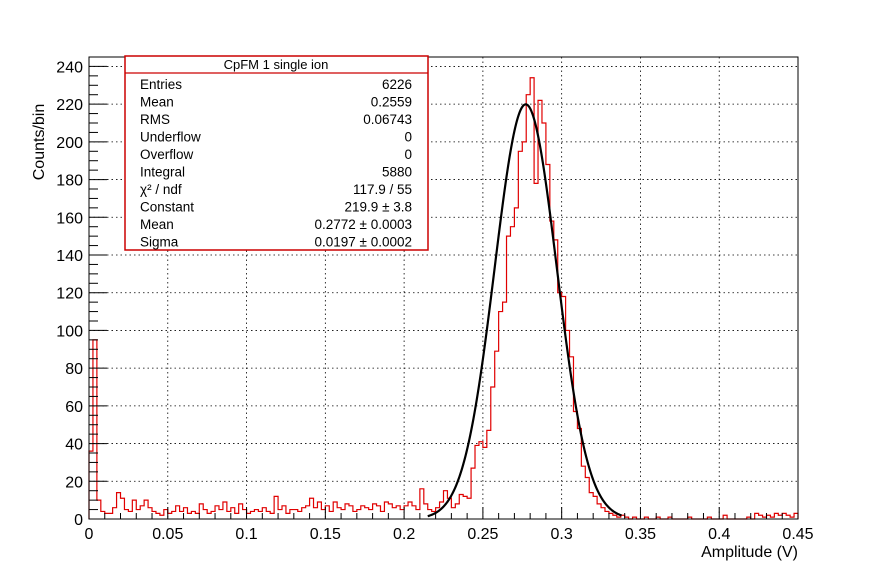 The height and width of the screenshot is (578, 889). Describe the element at coordinates (167, 154) in the screenshot. I see `stats-row-label: Overflow` at that location.